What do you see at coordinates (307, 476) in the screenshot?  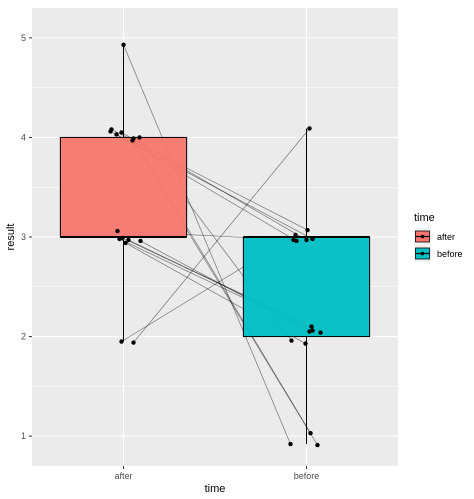 I see `x-tick-label: before` at bounding box center [307, 476].